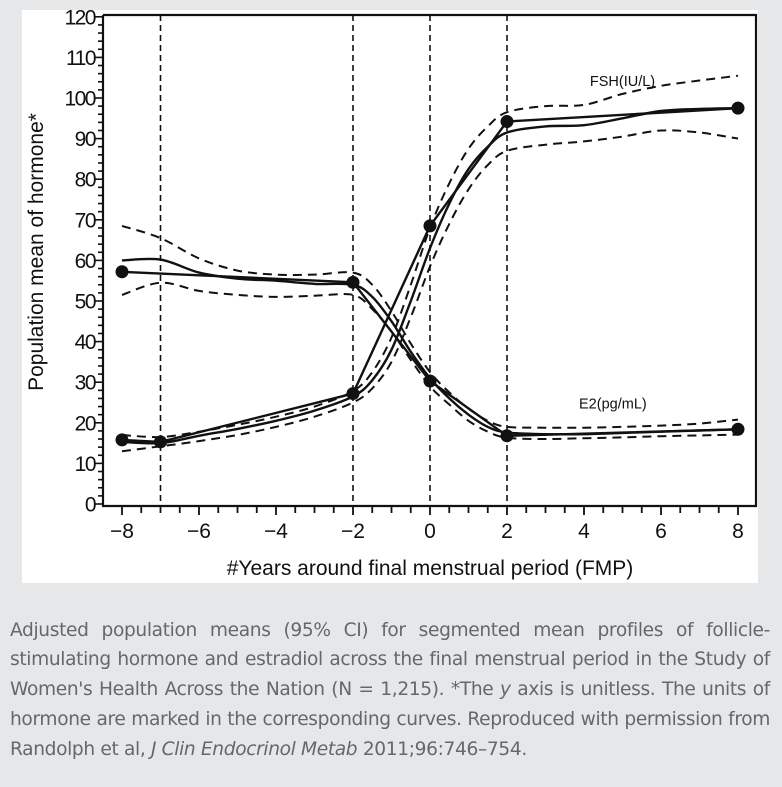 The width and height of the screenshot is (782, 787). Describe the element at coordinates (36, 252) in the screenshot. I see `y-axis-title: Population mean of hormone*` at that location.